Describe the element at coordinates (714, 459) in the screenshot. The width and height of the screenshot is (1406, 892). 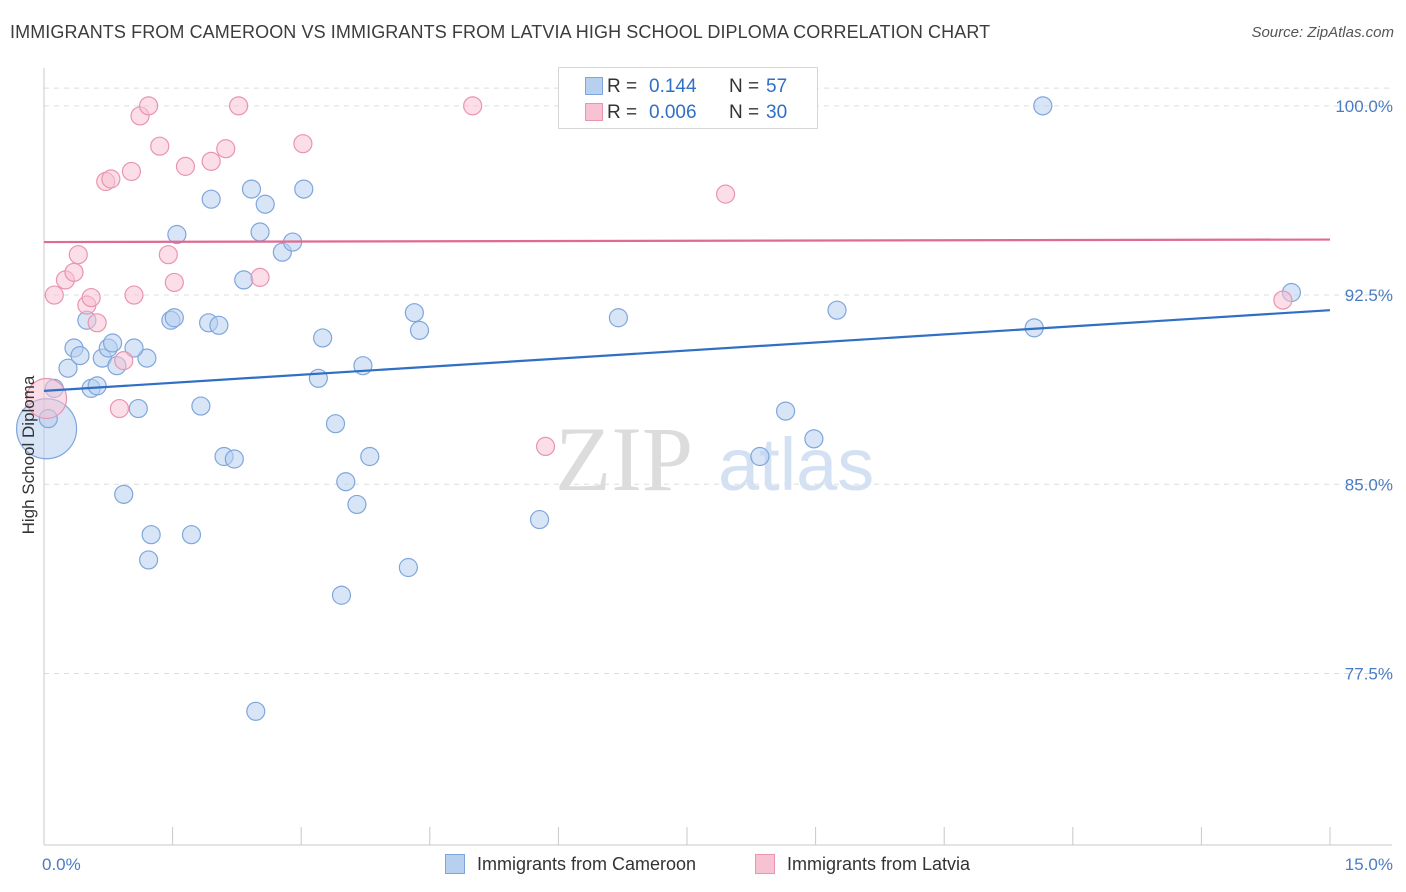
I see `watermark: ZIP atlas` at that location.